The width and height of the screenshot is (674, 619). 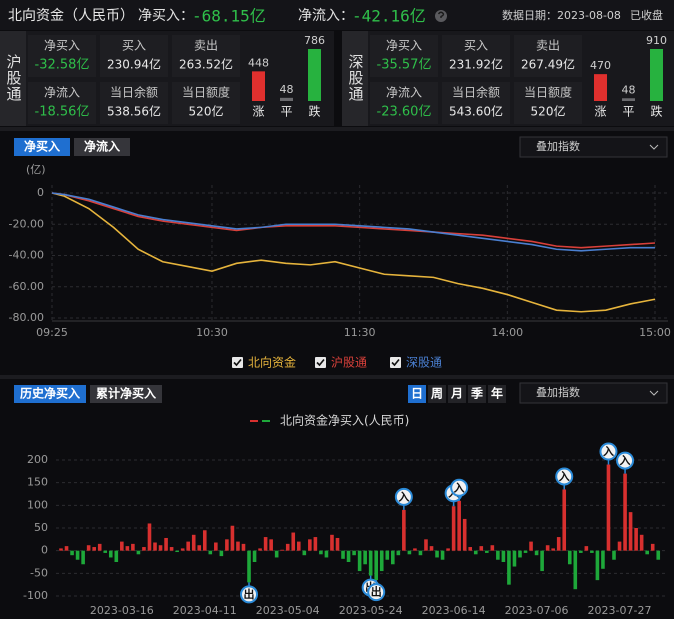 What do you see at coordinates (37, 504) in the screenshot?
I see `y-tick-label: 100` at bounding box center [37, 504].